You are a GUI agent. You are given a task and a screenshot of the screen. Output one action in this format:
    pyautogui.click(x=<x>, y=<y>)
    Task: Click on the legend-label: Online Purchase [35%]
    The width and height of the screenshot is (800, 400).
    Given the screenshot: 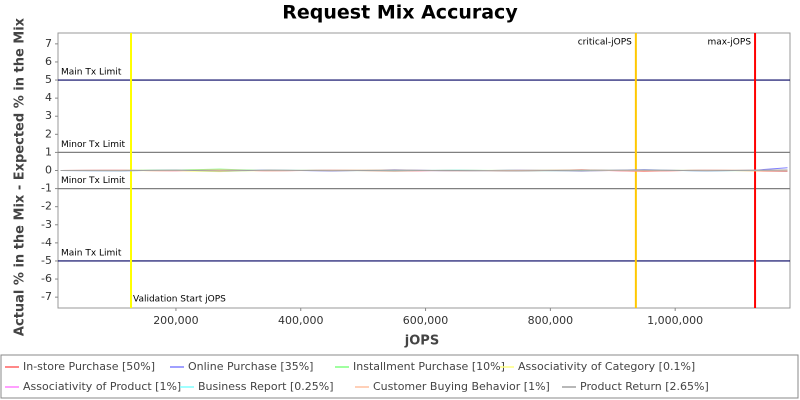 What is the action you would take?
    pyautogui.click(x=250, y=366)
    